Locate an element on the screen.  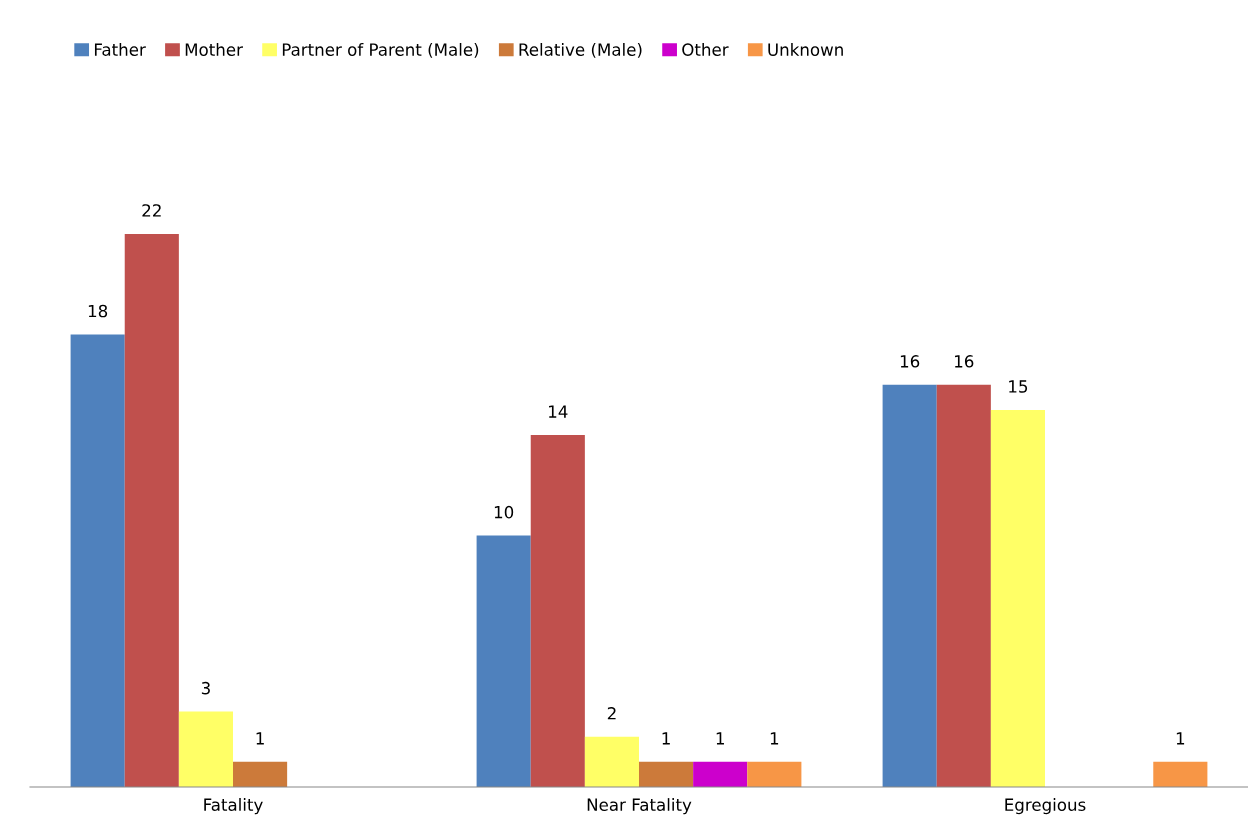
data-label: 10 is located at coordinates (504, 512).